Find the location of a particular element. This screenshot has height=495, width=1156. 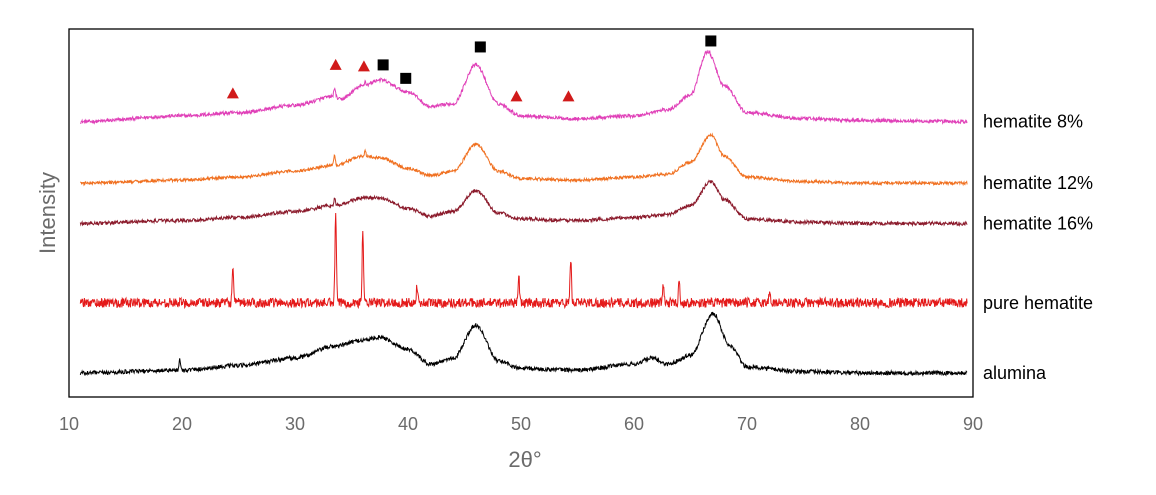

series-line-hematite-8- is located at coordinates (524, 87).